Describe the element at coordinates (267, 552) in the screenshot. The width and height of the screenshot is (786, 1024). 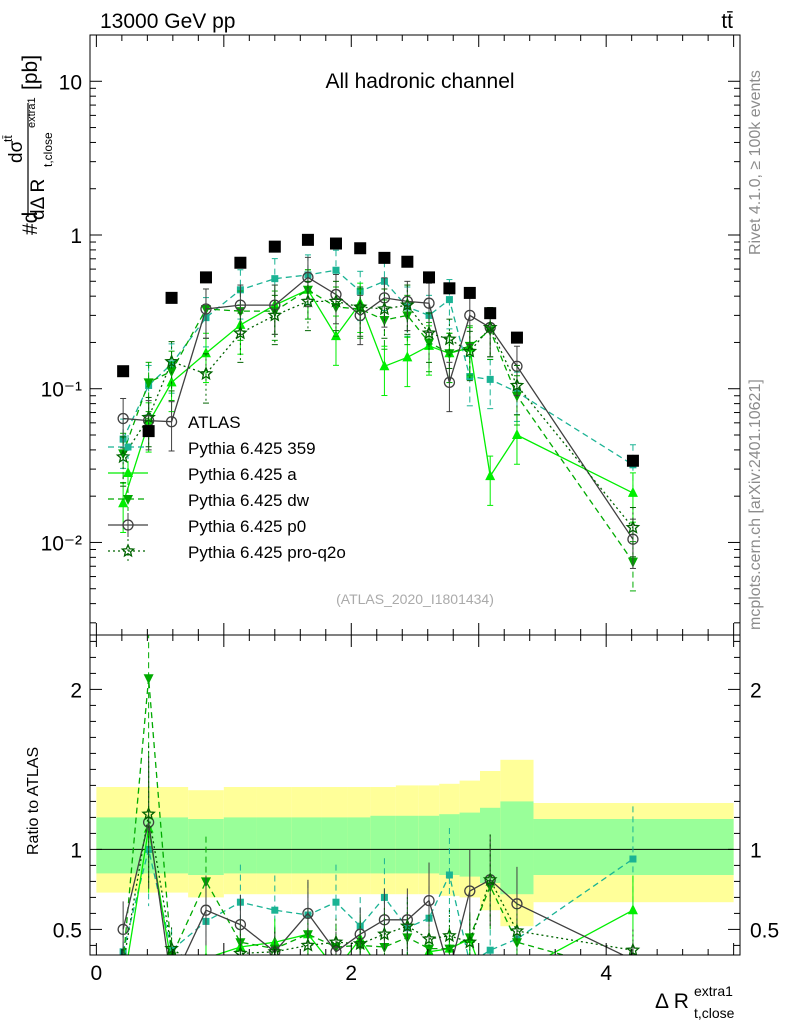
I see `legend-label: Pythia 6.425 pro-q2o` at that location.